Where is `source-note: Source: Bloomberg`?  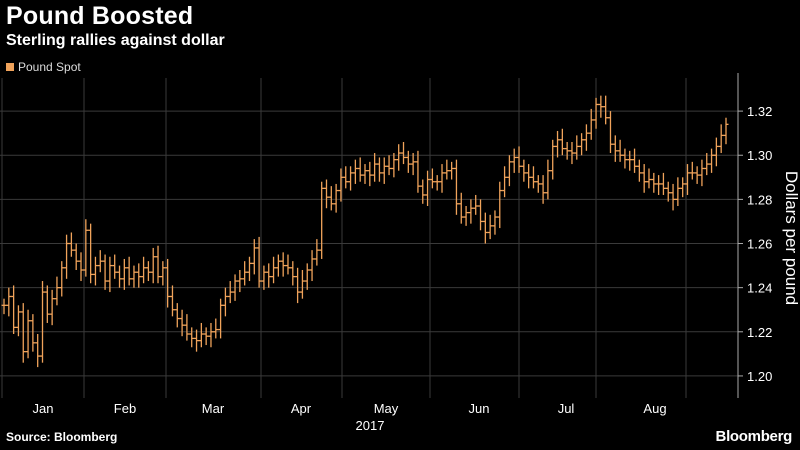
source-note: Source: Bloomberg is located at coordinates (62, 437).